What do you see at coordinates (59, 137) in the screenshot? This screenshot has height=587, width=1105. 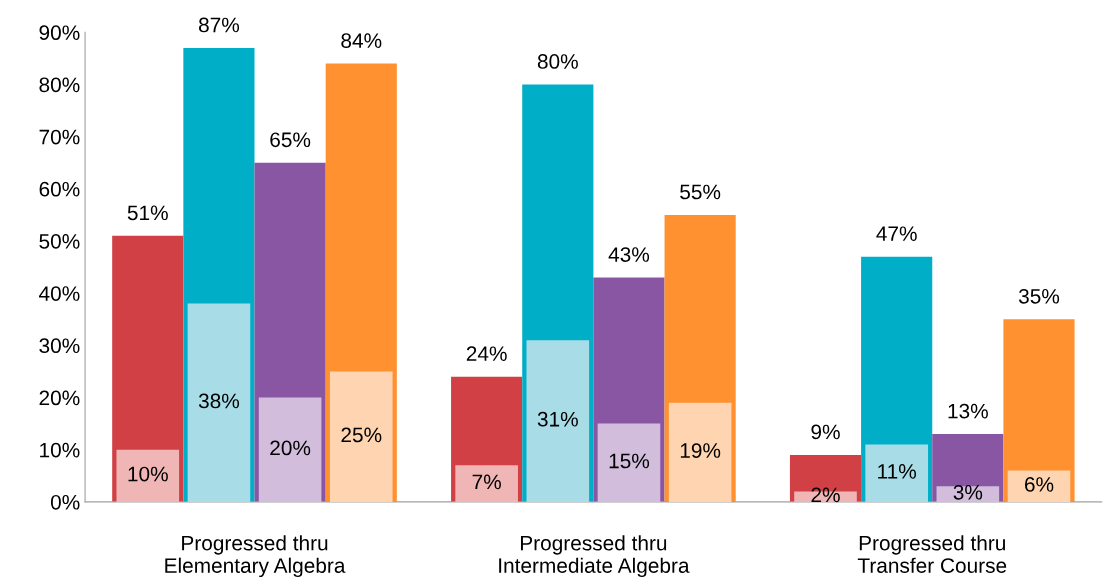 I see `y-tick-label: 70%` at bounding box center [59, 137].